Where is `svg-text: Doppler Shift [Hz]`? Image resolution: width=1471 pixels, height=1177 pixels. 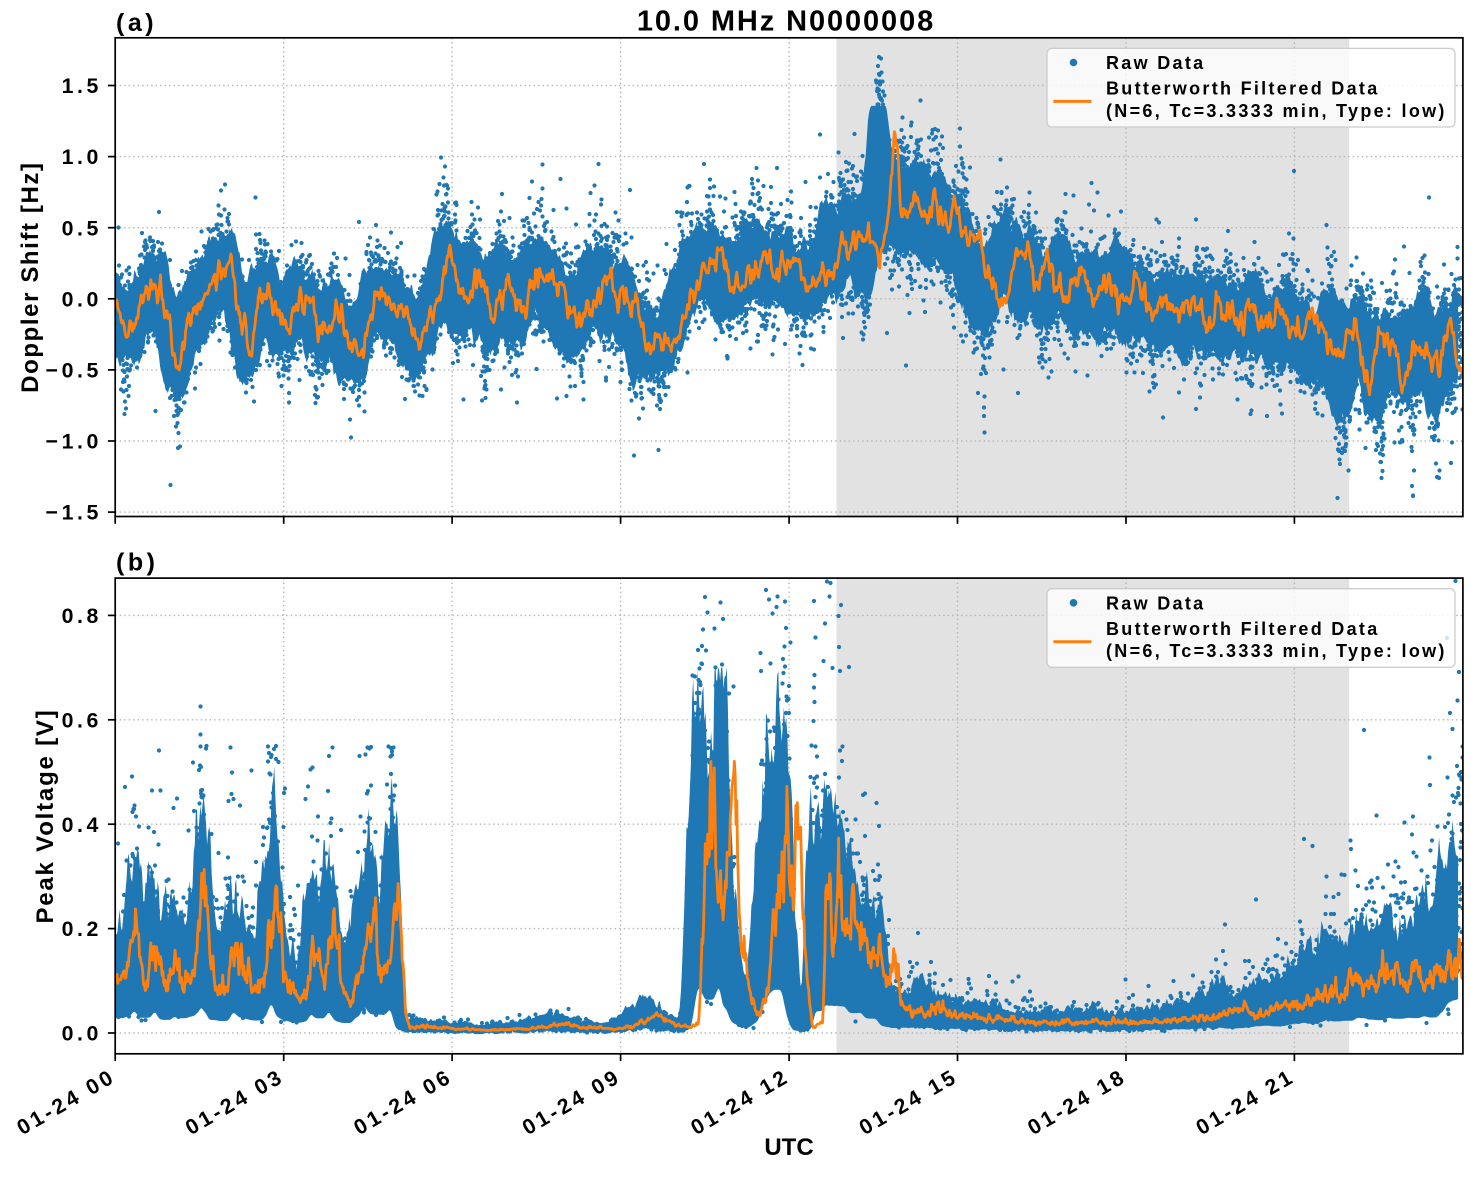
svg-text: Doppler Shift [Hz] is located at coordinates (30, 276).